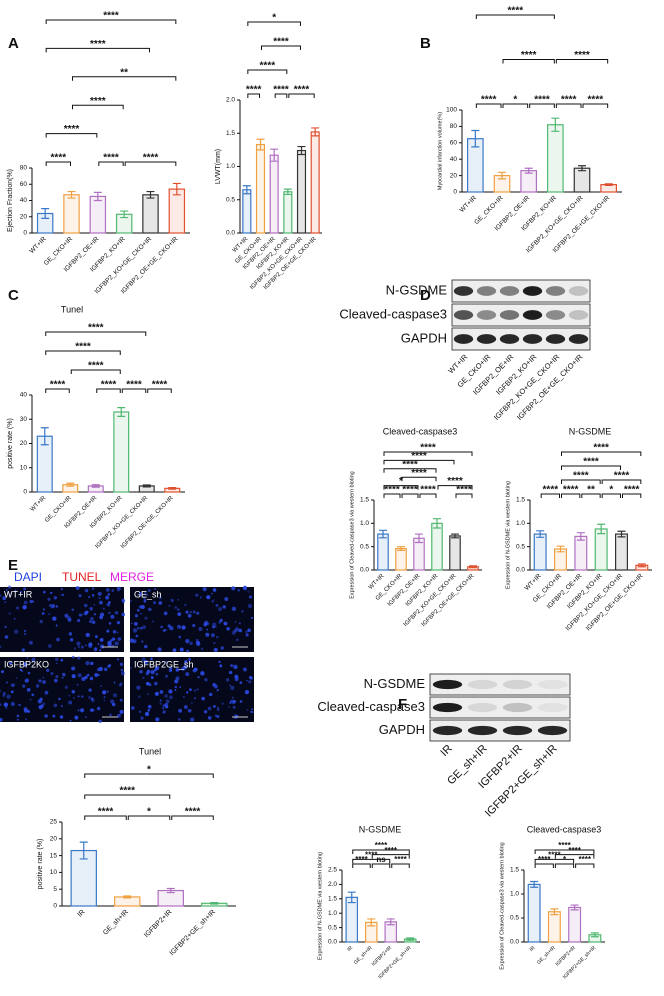  Describe the element at coordinates (582, 224) in the screenshot. I see `x-tick-label: IGFBP2_OE+GE_CKO+IR` at that location.